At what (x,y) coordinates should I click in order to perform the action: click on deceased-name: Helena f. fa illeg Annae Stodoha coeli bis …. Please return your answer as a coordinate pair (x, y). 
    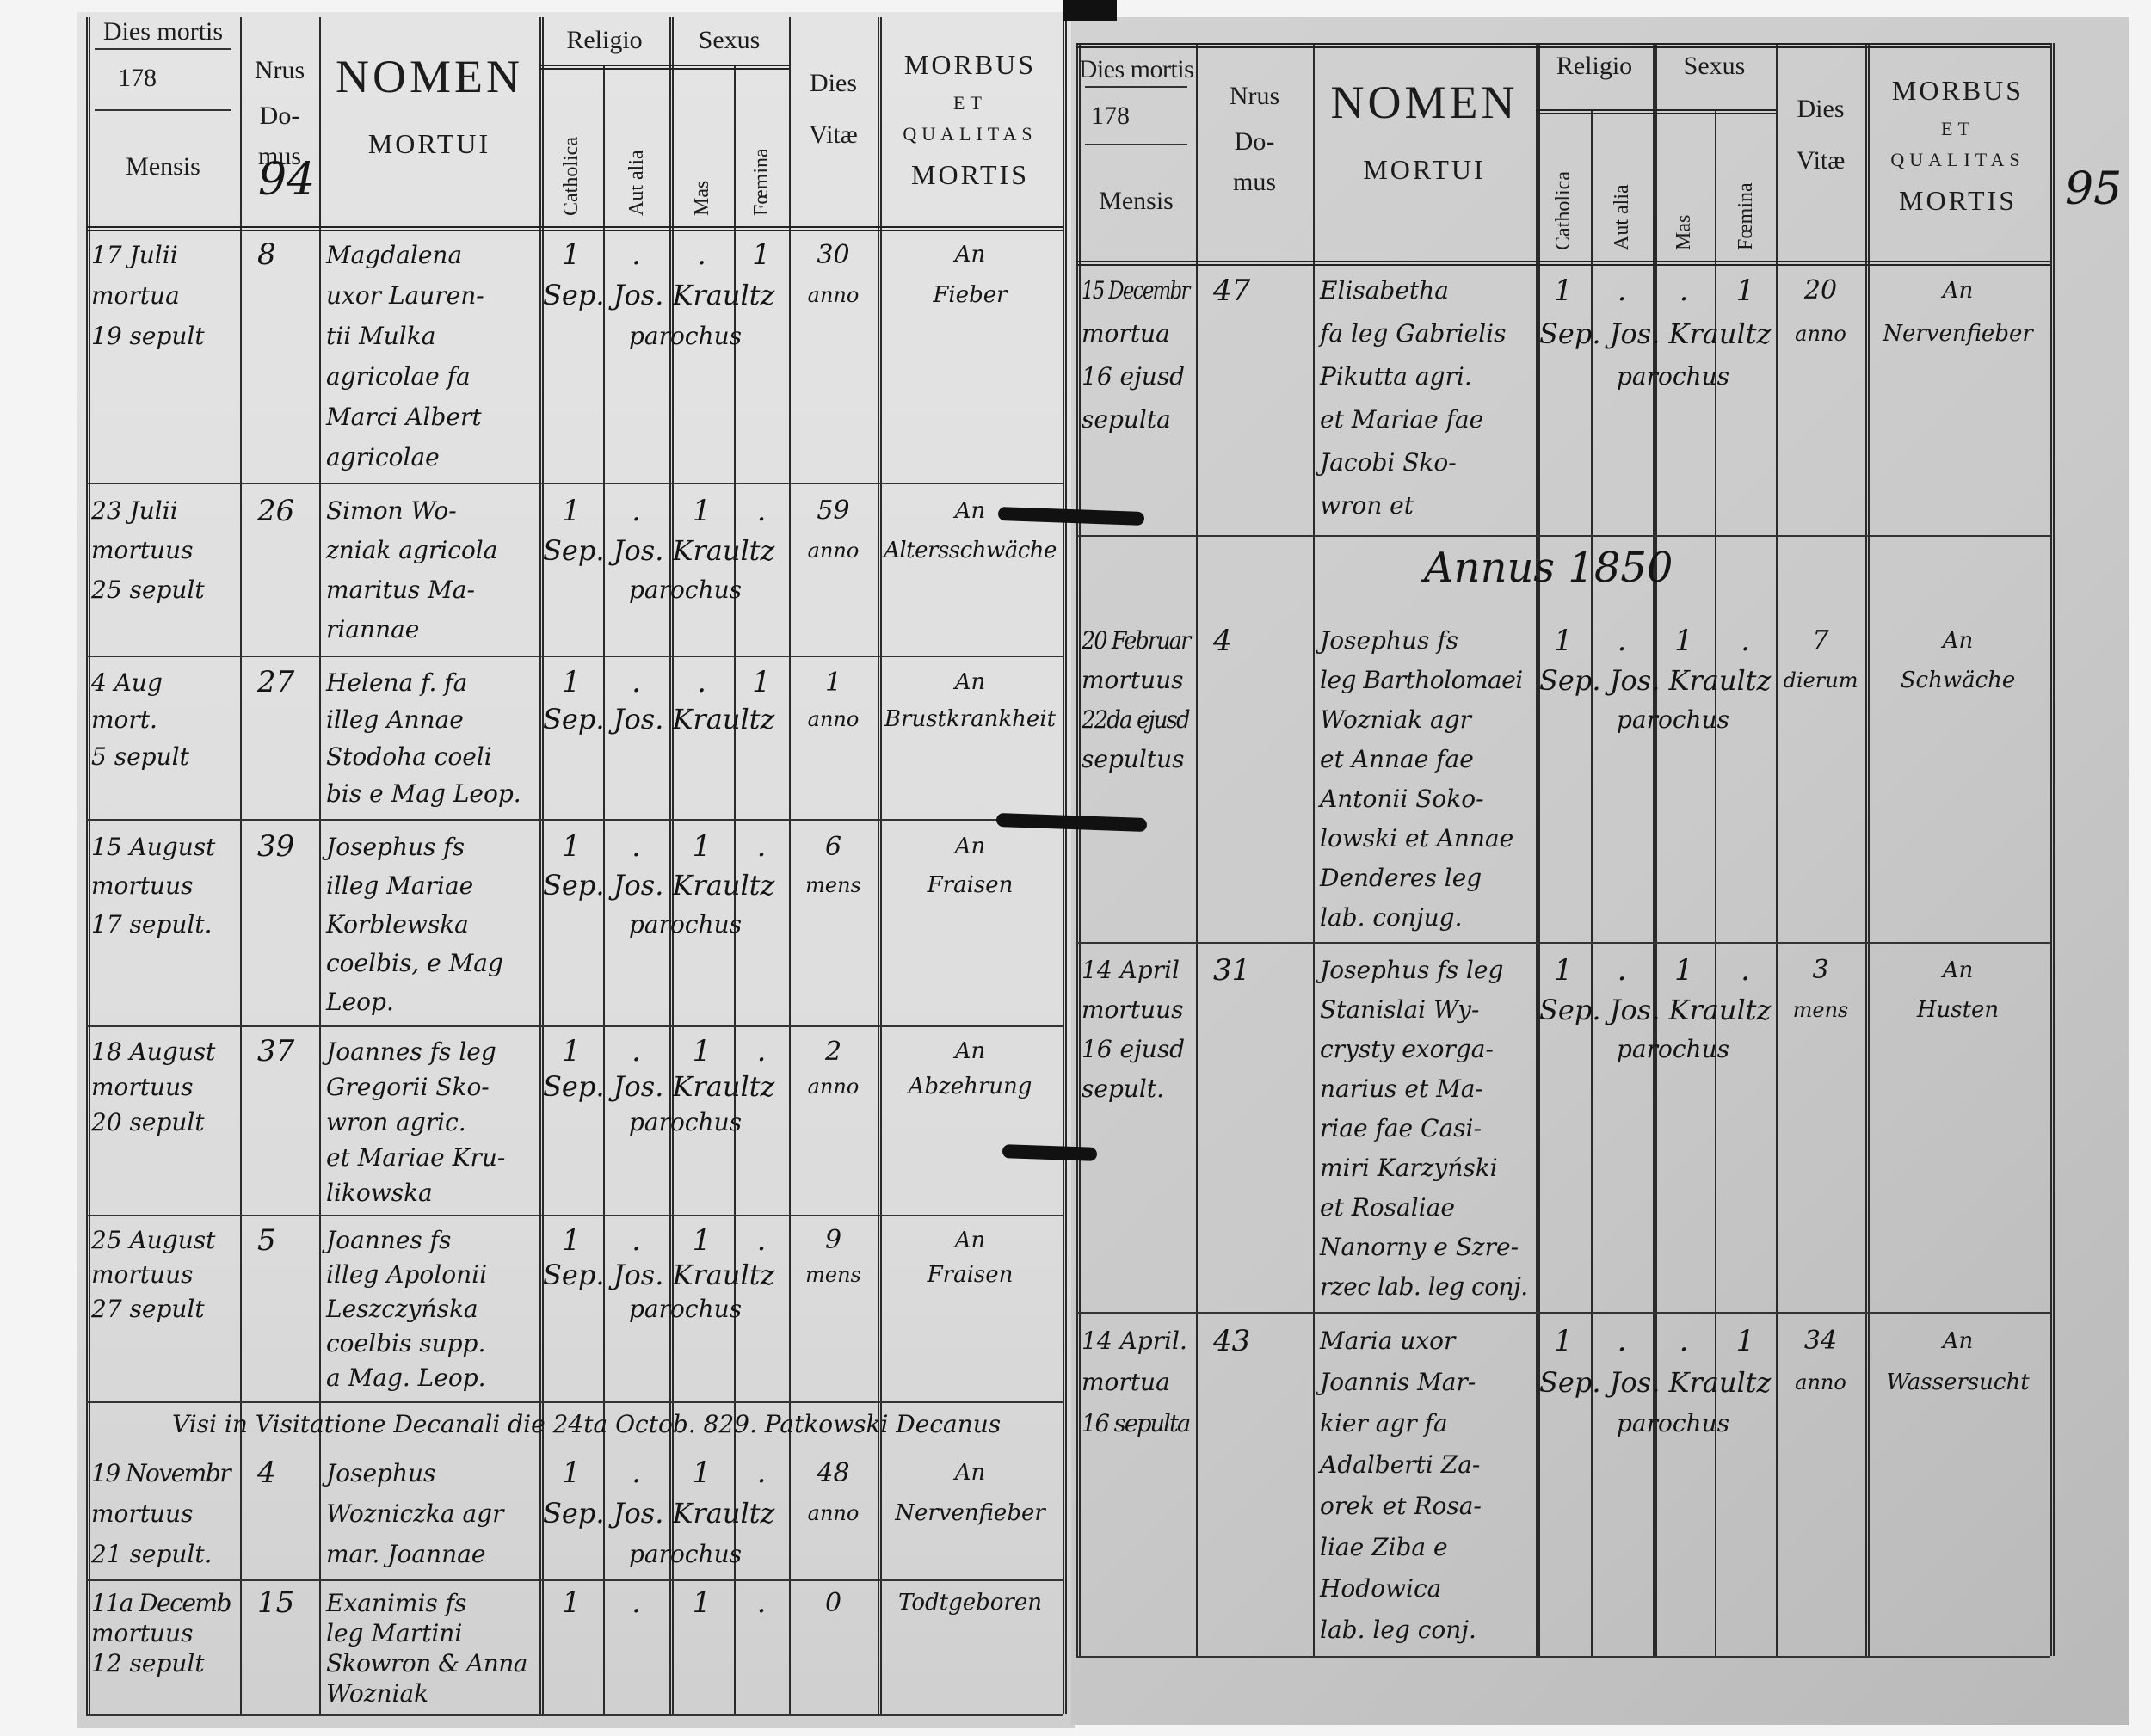
    Looking at the image, I should click on (431, 738).